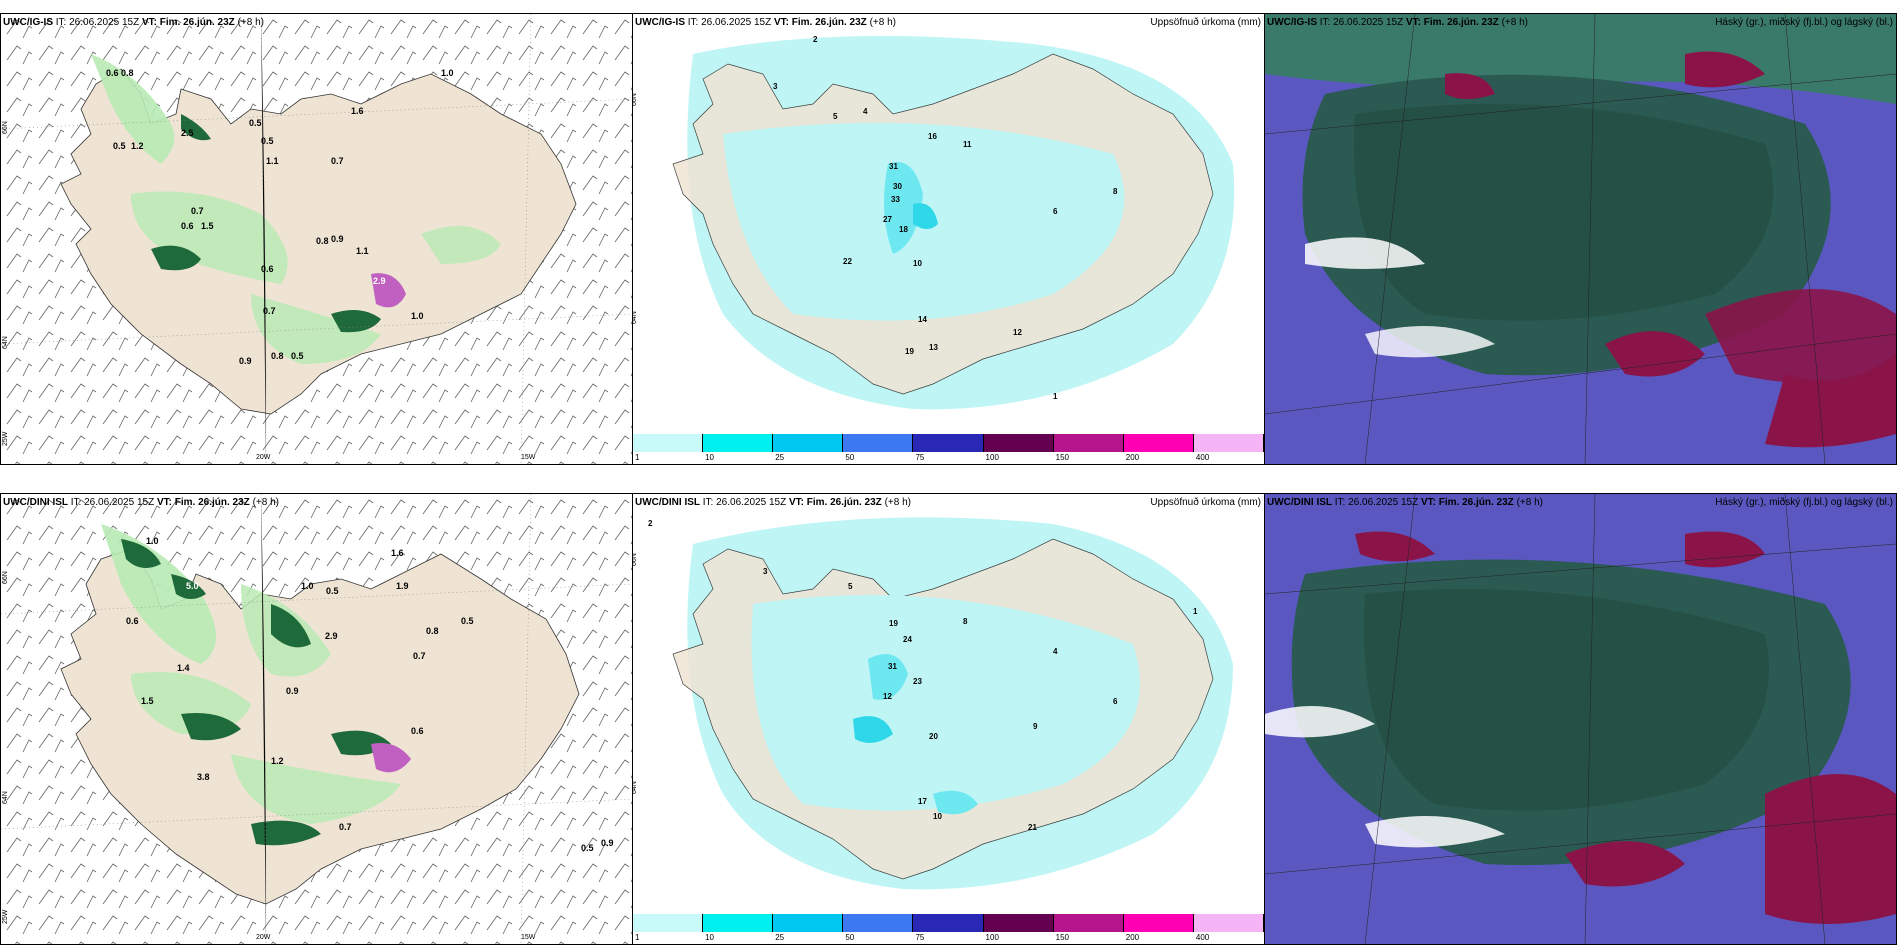  I want to click on colorbar: 1 10 25 50 75 100 150 200 400, so click(948, 928).